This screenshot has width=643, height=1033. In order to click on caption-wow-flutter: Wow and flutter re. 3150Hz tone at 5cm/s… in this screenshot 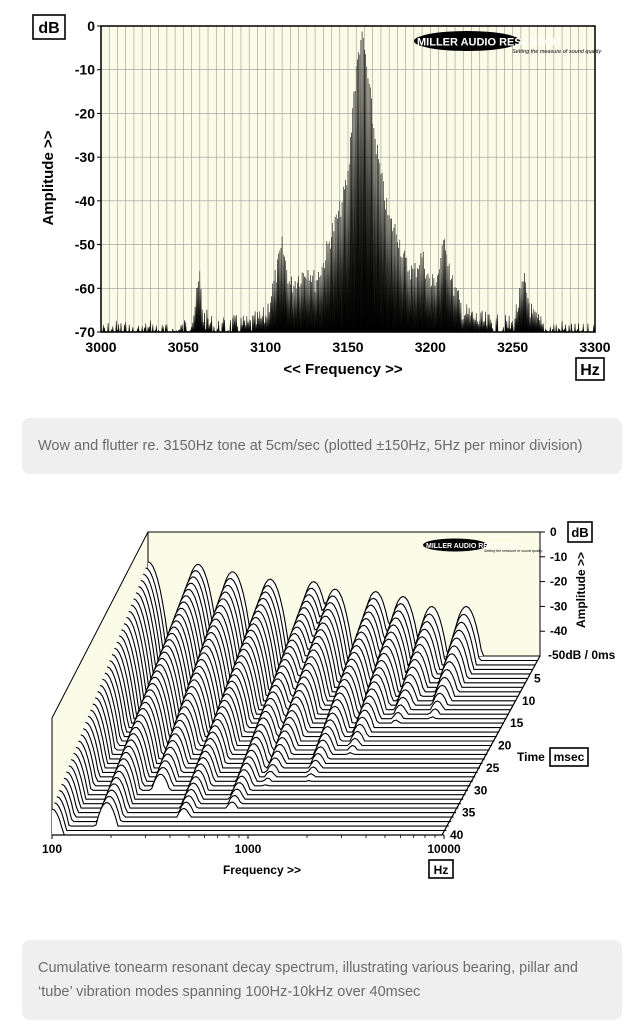, I will do `click(322, 446)`.